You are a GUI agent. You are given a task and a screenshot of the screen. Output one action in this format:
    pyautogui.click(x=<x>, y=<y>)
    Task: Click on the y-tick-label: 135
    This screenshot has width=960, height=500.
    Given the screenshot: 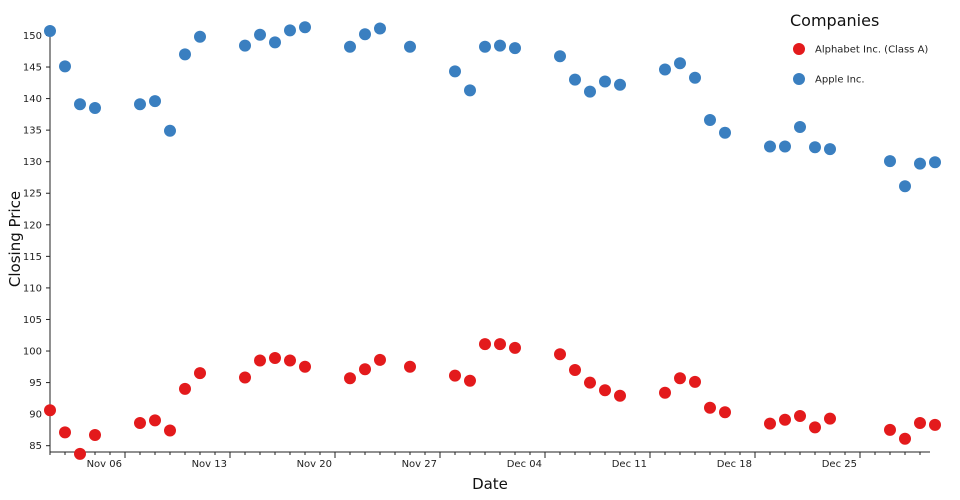 What is the action you would take?
    pyautogui.click(x=32, y=131)
    